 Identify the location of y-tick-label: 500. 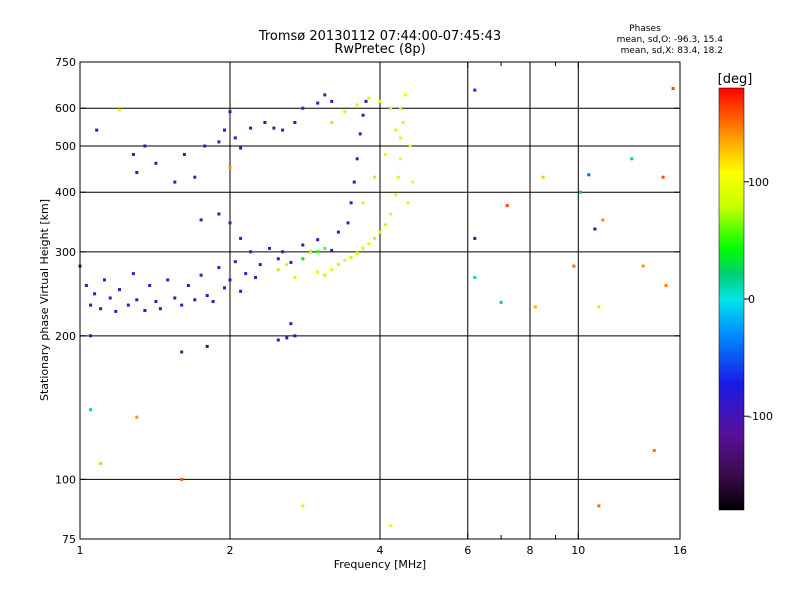
(65, 146).